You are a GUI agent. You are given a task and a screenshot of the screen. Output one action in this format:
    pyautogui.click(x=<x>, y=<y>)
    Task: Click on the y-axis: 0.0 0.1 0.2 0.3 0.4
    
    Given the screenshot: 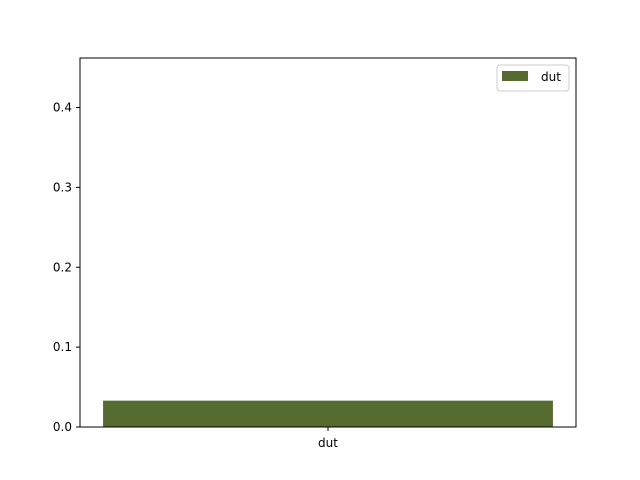 What is the action you would take?
    pyautogui.click(x=66, y=267)
    